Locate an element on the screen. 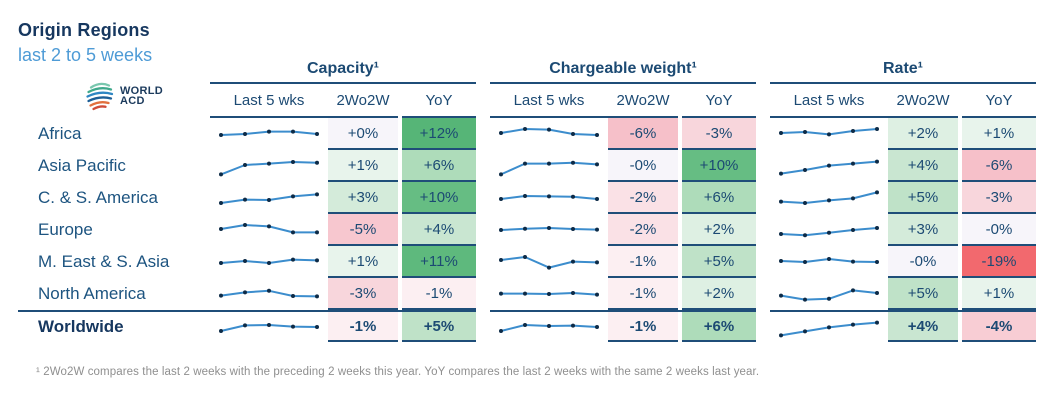  rate-2wo2w-cell: -0% is located at coordinates (923, 262).